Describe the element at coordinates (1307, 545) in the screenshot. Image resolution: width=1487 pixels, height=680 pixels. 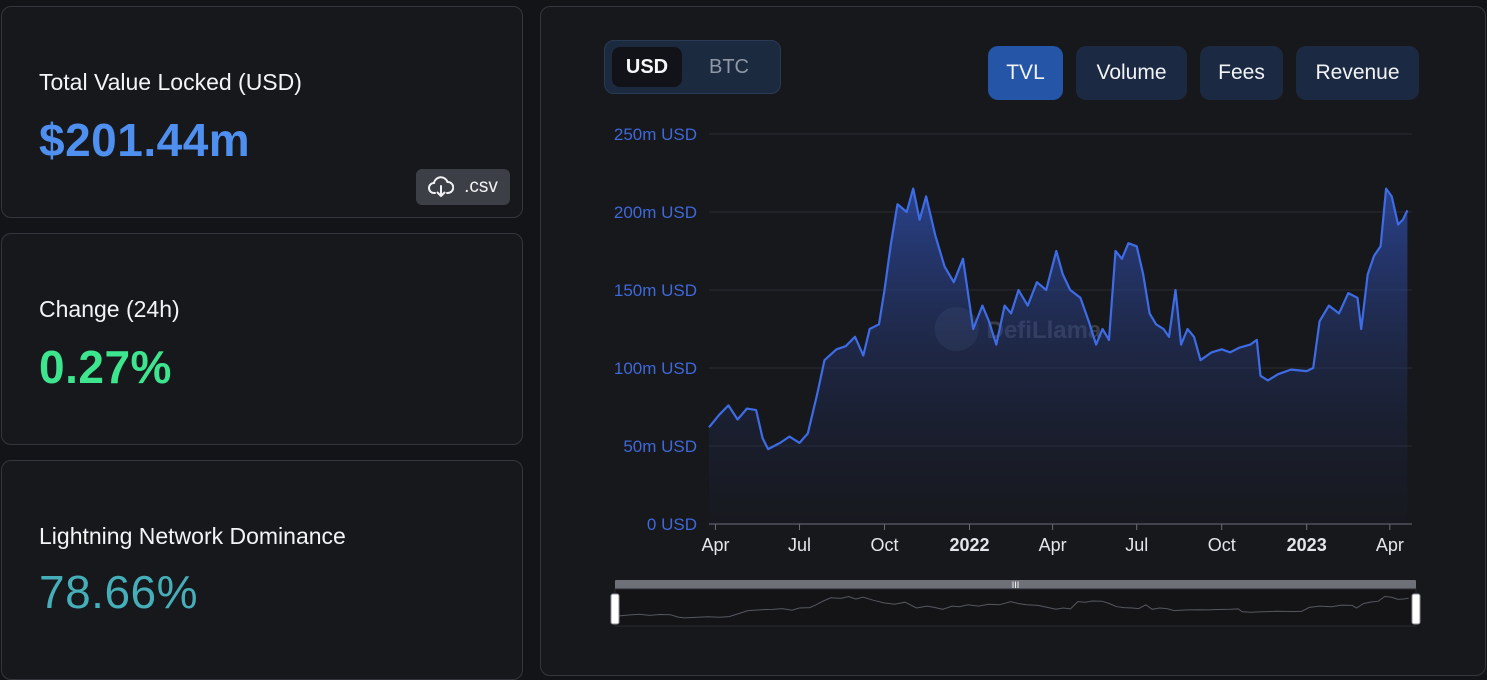
I see `x-tick-label: 2023` at that location.